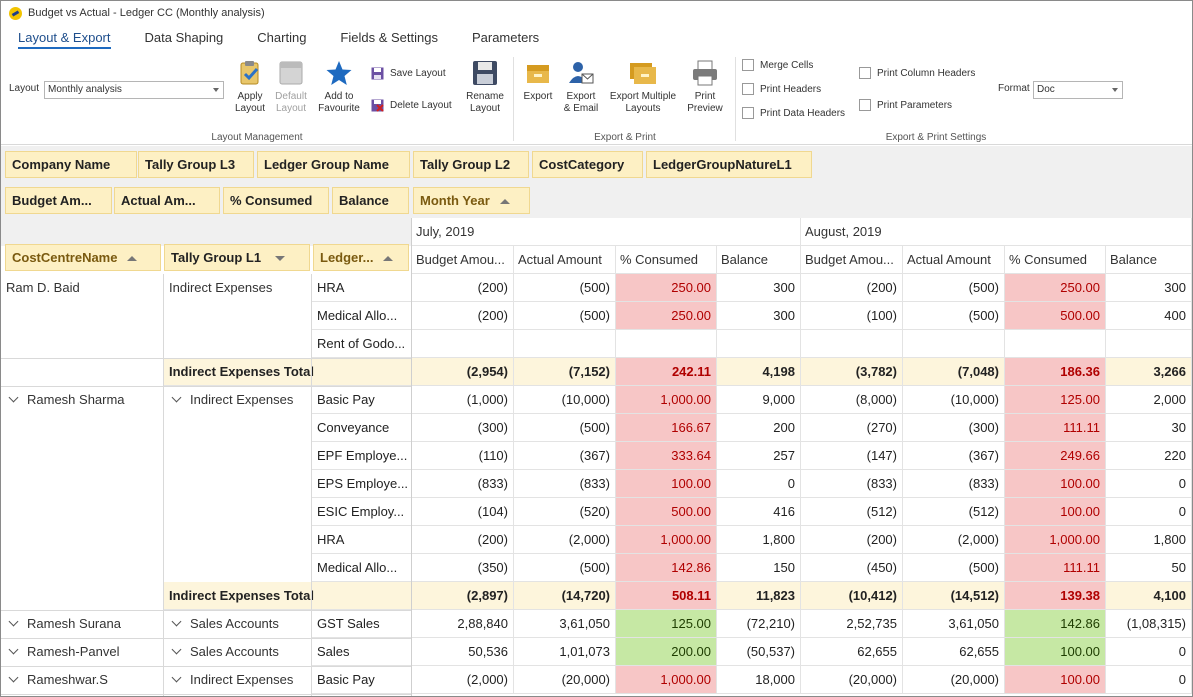 Image resolution: width=1193 pixels, height=697 pixels. What do you see at coordinates (389, 37) in the screenshot?
I see `tab-fields-settings: Fields & Settings` at bounding box center [389, 37].